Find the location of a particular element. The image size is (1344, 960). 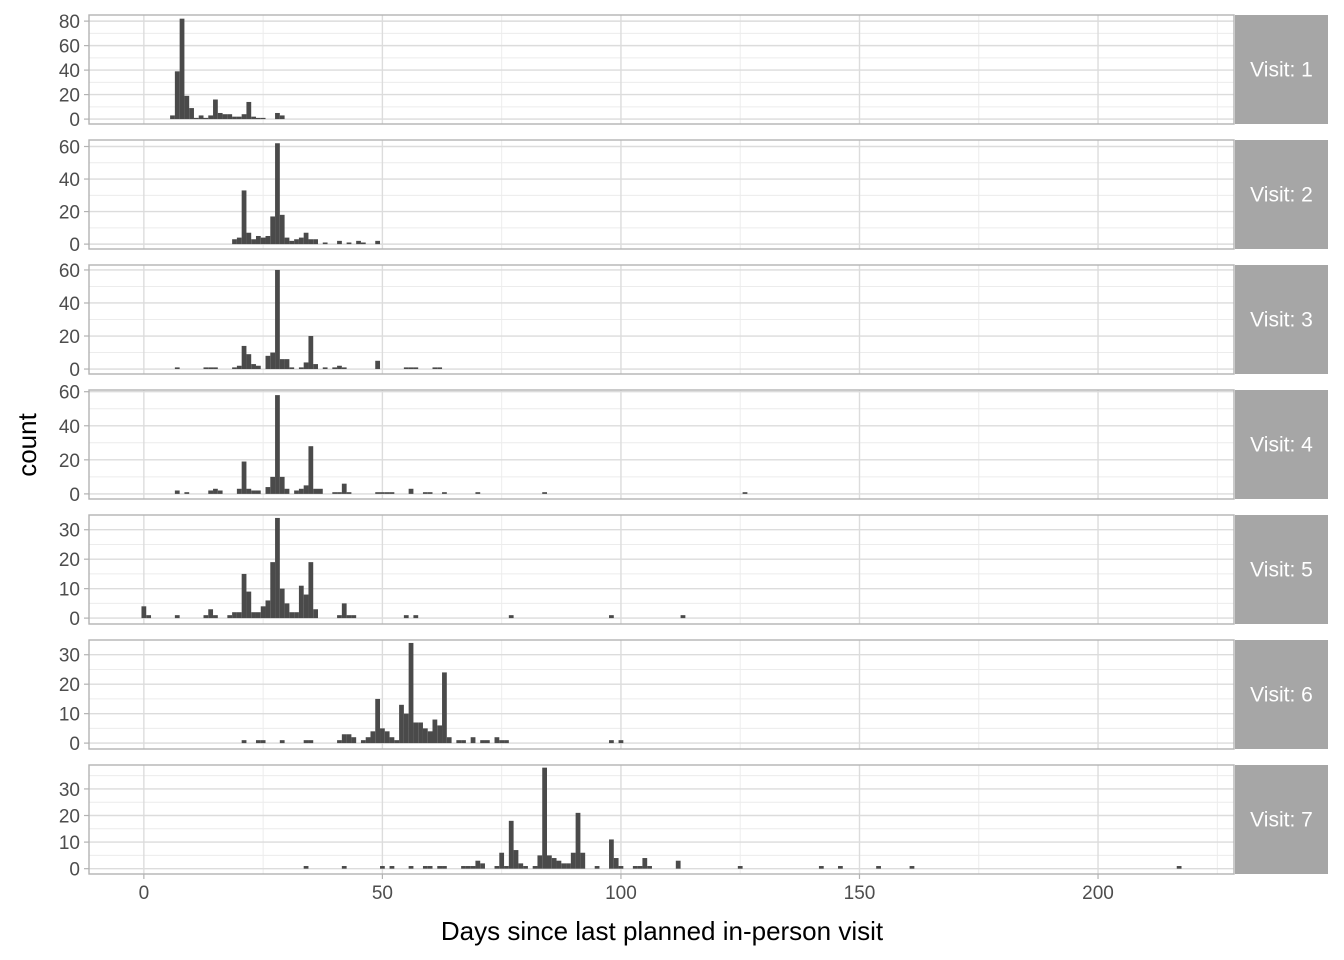

facet-strip-label: Visit: 4 is located at coordinates (1281, 445).